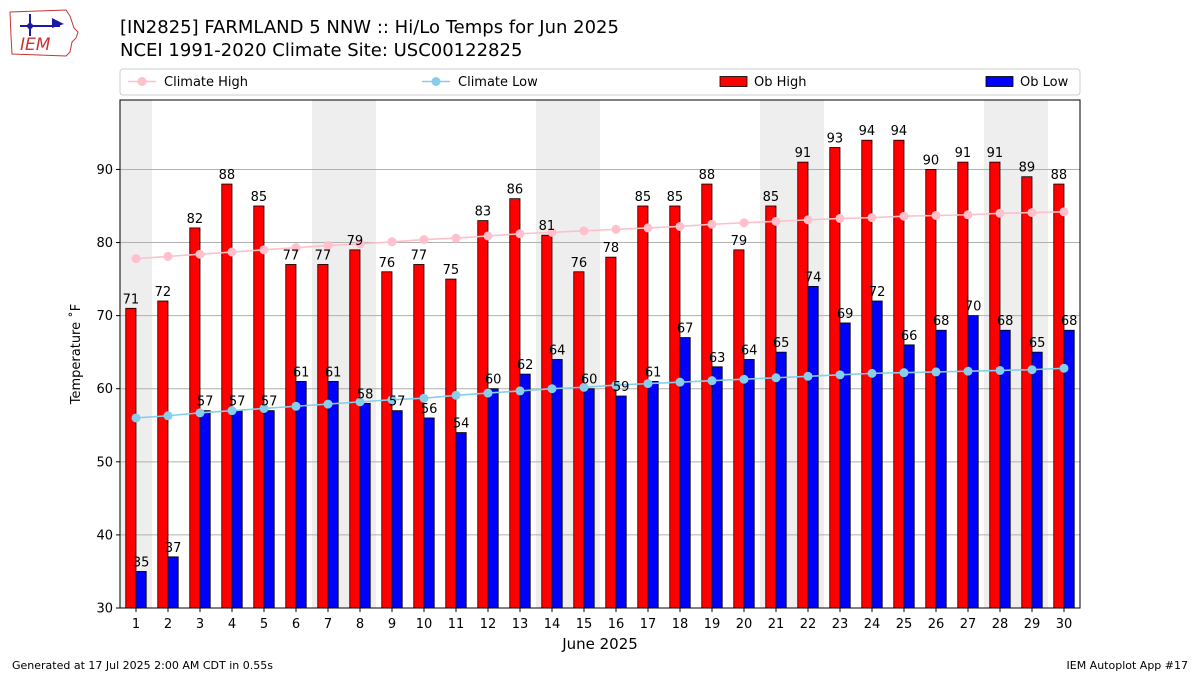  I want to click on y-tick-label: 30, so click(104, 609).